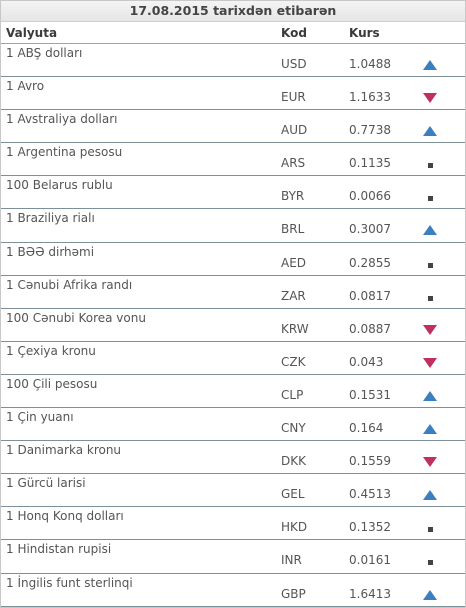 This screenshot has width=466, height=608. I want to click on table-row: 1 Cənubi Afrika randı ZAR 0.0817, so click(233, 292).